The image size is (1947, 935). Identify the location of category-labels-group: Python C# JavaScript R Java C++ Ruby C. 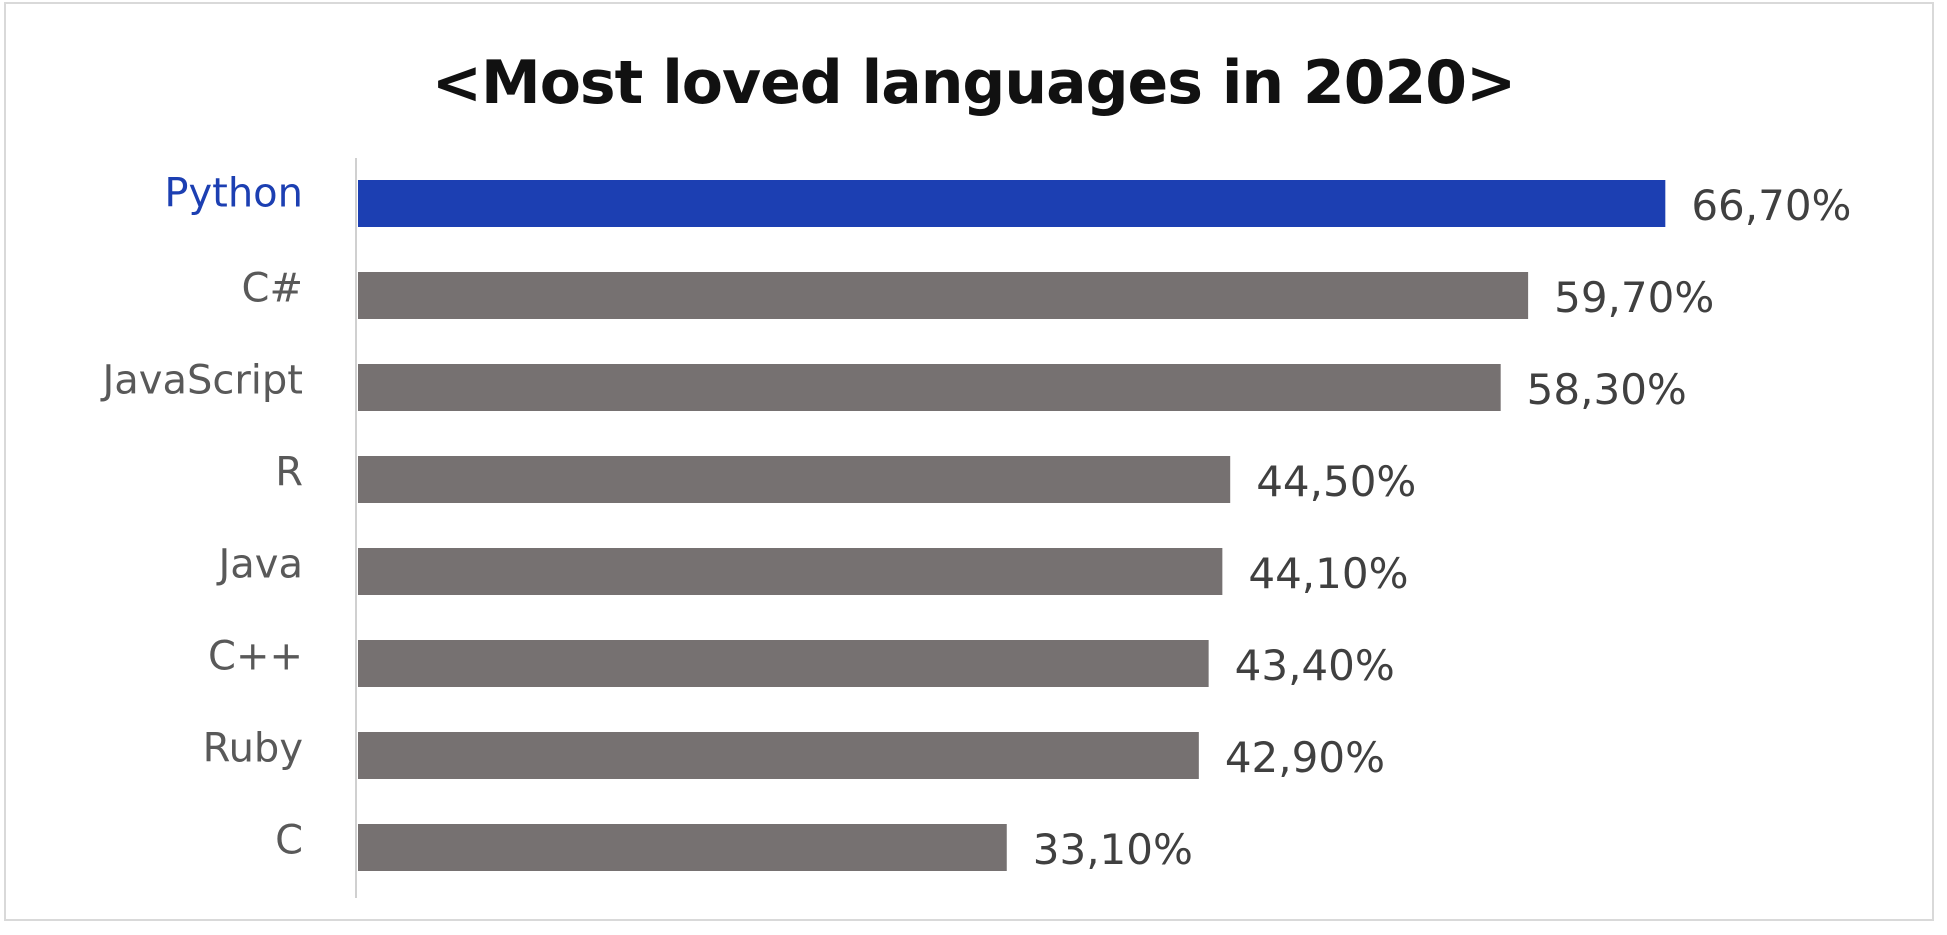
(201, 517).